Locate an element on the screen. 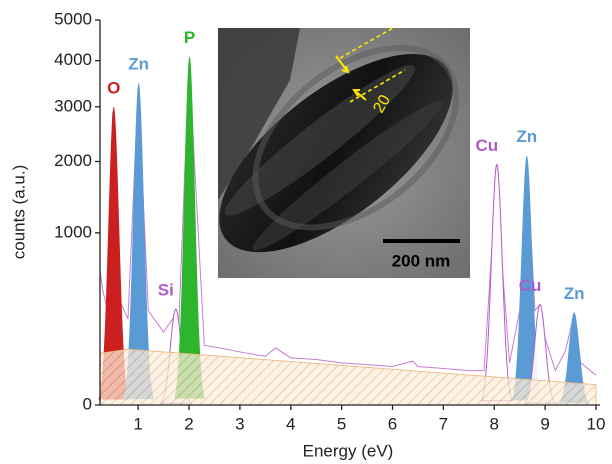 The image size is (612, 464). y-tick-label: 3000 is located at coordinates (73, 105).